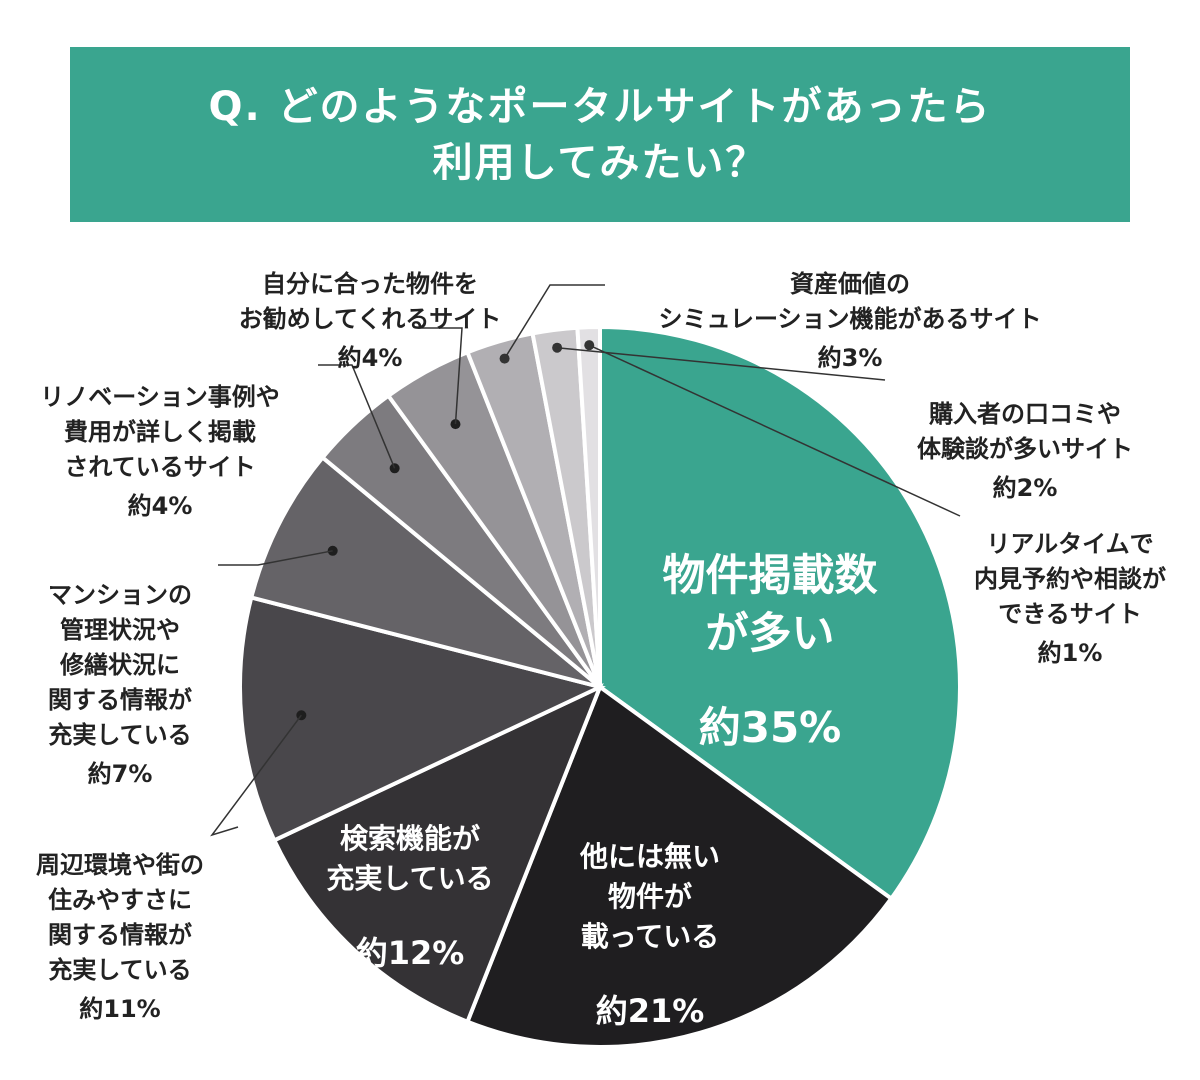 Image resolution: width=1200 pixels, height=1080 pixels. I want to click on slice-label-2: 検索機能が 充実している 約12%, so click(410, 897).